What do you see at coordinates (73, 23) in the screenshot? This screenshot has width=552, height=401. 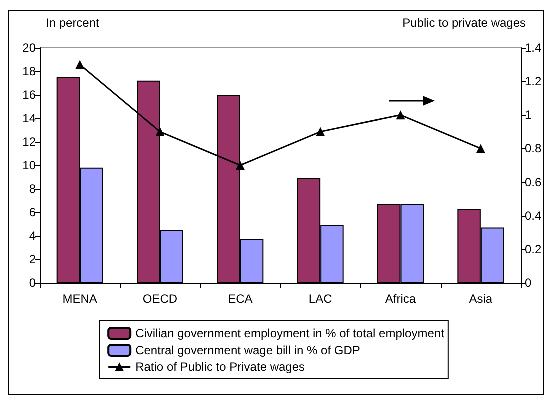 I see `y-axis-title: In percent` at bounding box center [73, 23].